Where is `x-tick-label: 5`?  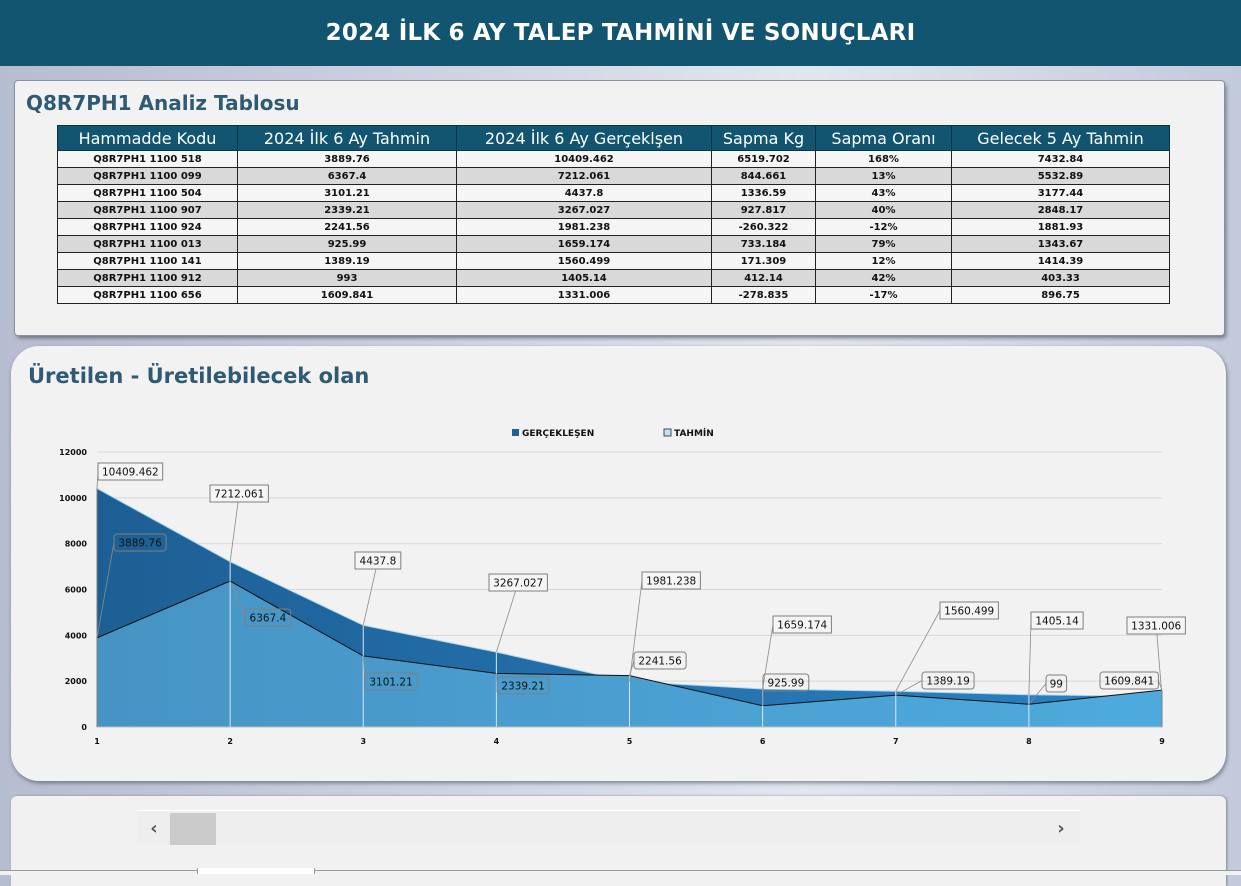
x-tick-label: 5 is located at coordinates (630, 741).